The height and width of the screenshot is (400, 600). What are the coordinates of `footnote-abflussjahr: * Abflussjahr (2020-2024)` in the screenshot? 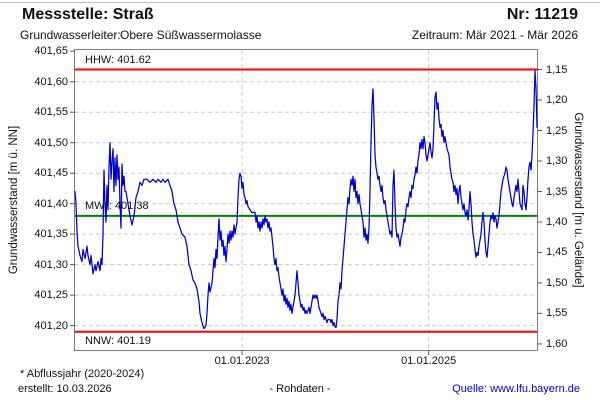 It's located at (82, 374).